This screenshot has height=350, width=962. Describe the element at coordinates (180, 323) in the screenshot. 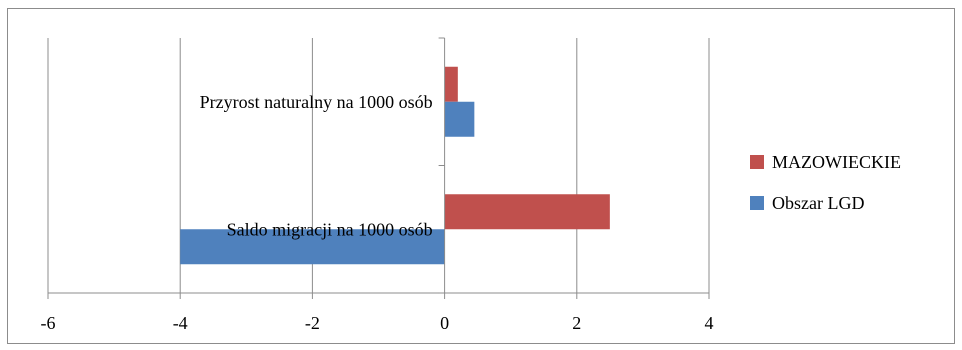

I see `x-tick-label: -4` at that location.